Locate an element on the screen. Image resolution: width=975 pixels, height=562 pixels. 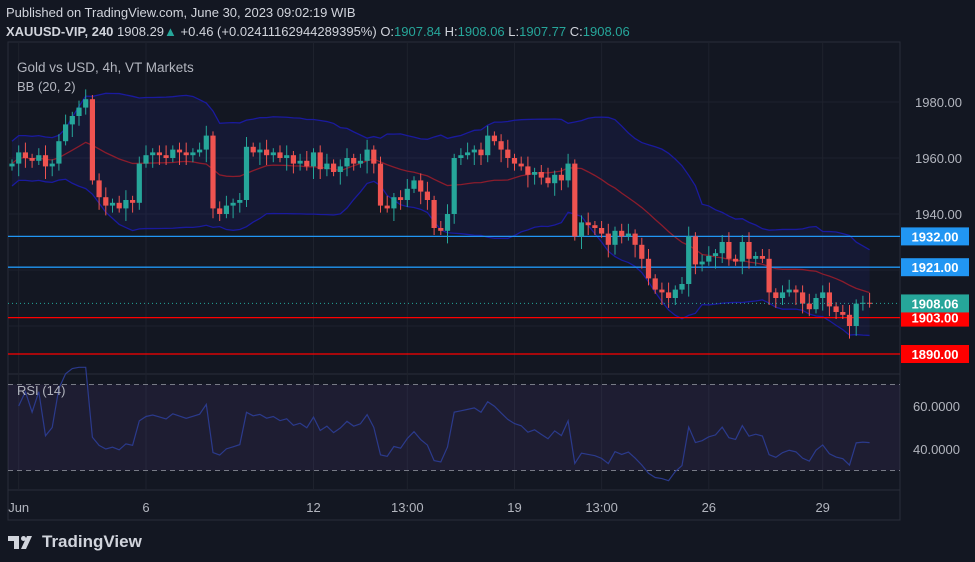
tradingview-logo: TradingView is located at coordinates (75, 542).